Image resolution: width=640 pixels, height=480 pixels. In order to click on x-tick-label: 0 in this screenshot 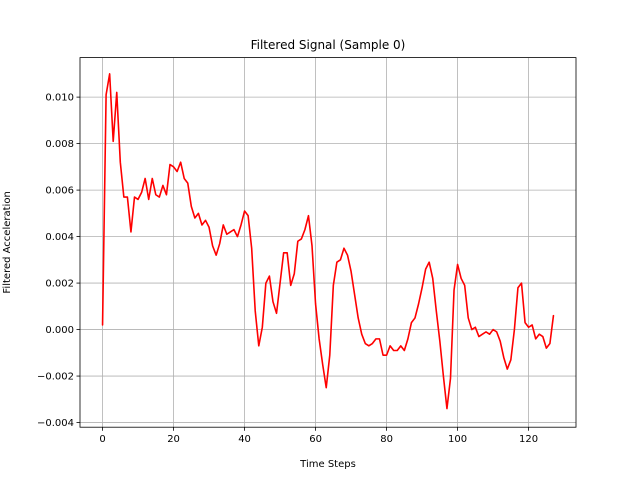, I will do `click(102, 439)`.